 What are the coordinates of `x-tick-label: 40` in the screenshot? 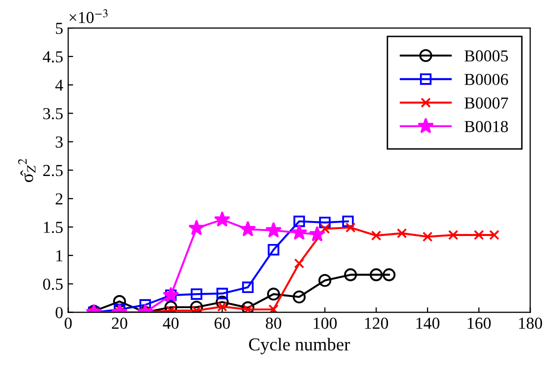 It's located at (170, 323).